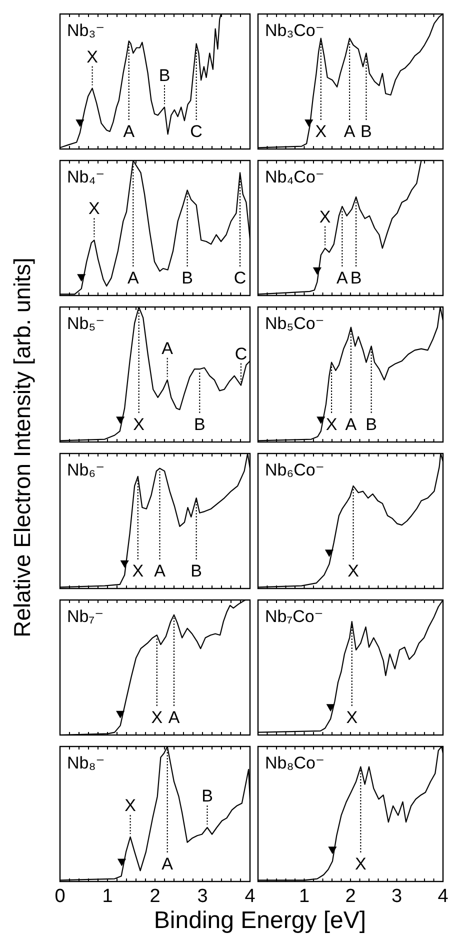 This screenshot has width=452, height=937. Describe the element at coordinates (86, 323) in the screenshot. I see `chart-title: Nb₅⁻` at that location.